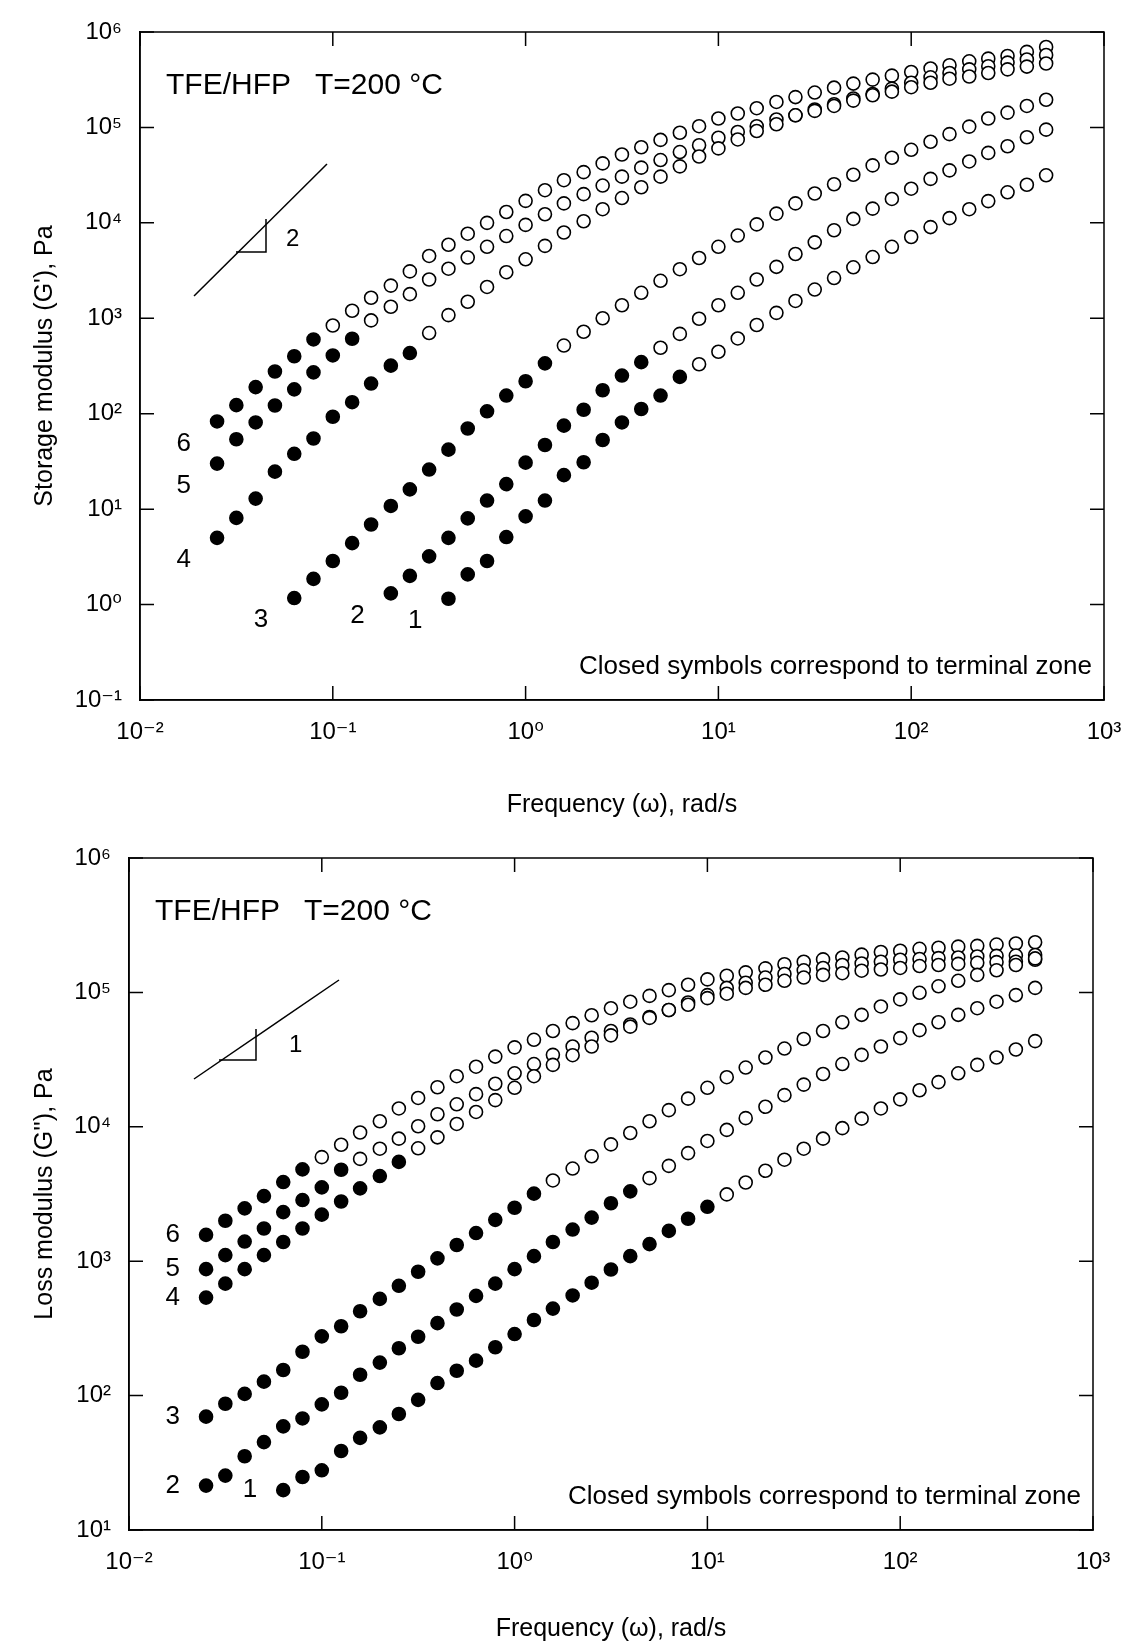  What do you see at coordinates (250, 1488) in the screenshot?
I see `annotation: 1` at bounding box center [250, 1488].